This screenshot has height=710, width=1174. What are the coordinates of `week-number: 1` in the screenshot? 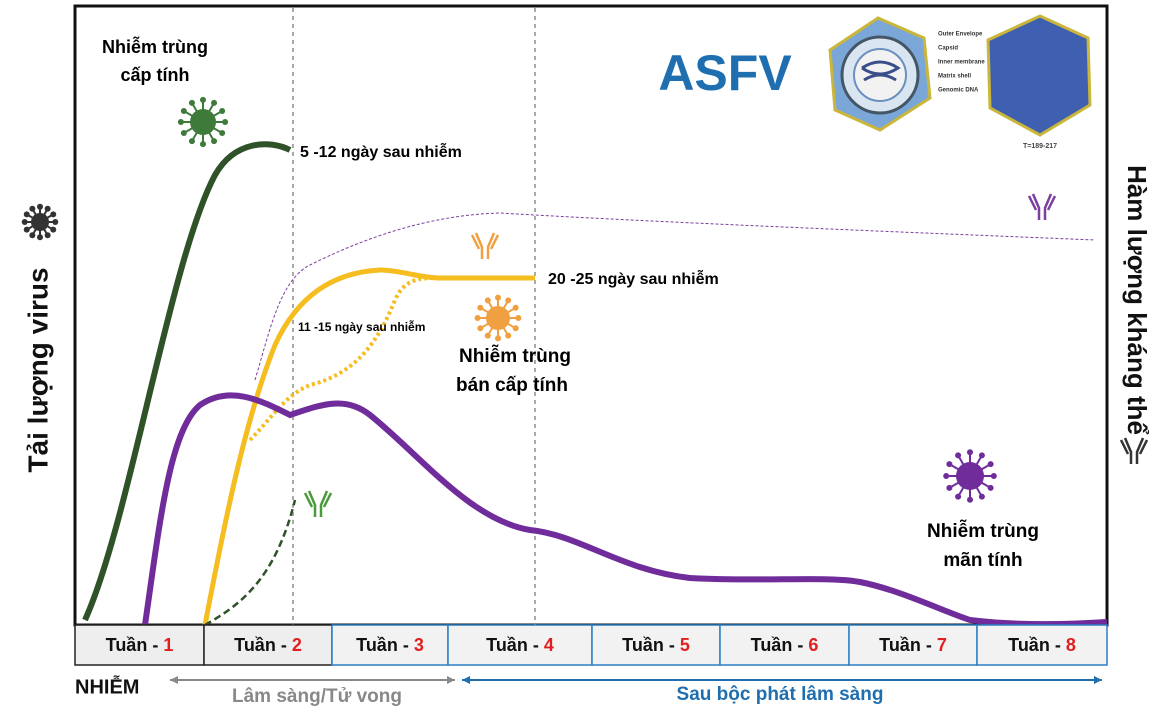 It's located at (168, 645).